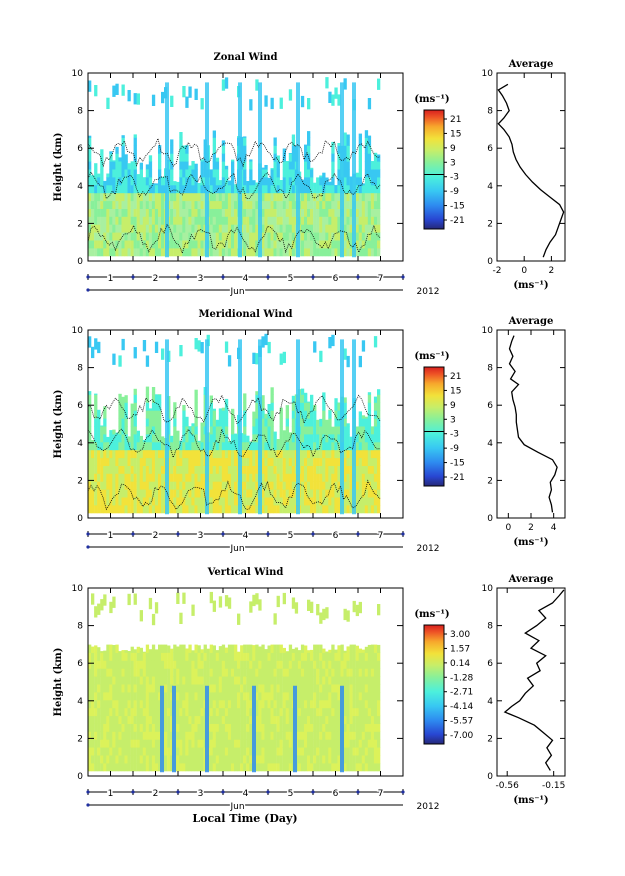  What do you see at coordinates (530, 285) in the screenshot?
I see `average-x-label: (ms⁻¹)` at bounding box center [530, 285].